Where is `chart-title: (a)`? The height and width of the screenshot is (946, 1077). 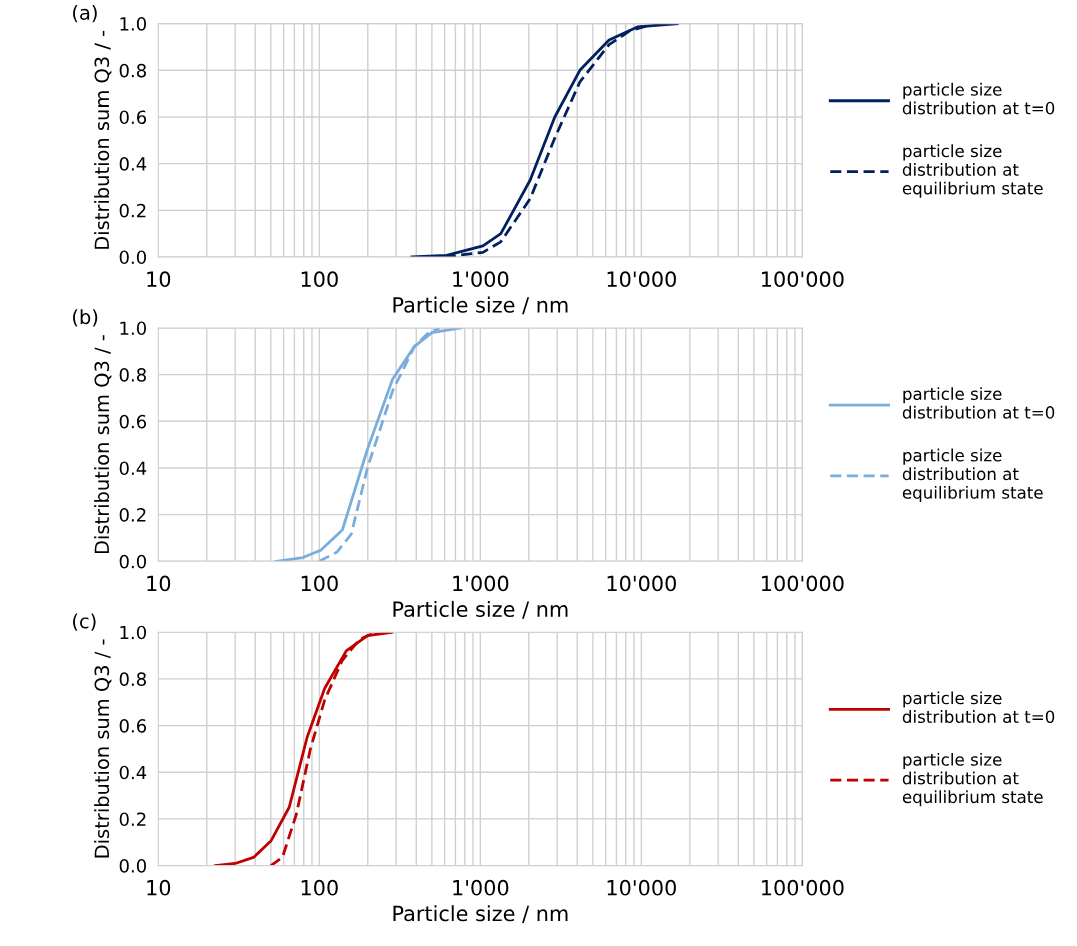 chart-title: (a) is located at coordinates (85, 13).